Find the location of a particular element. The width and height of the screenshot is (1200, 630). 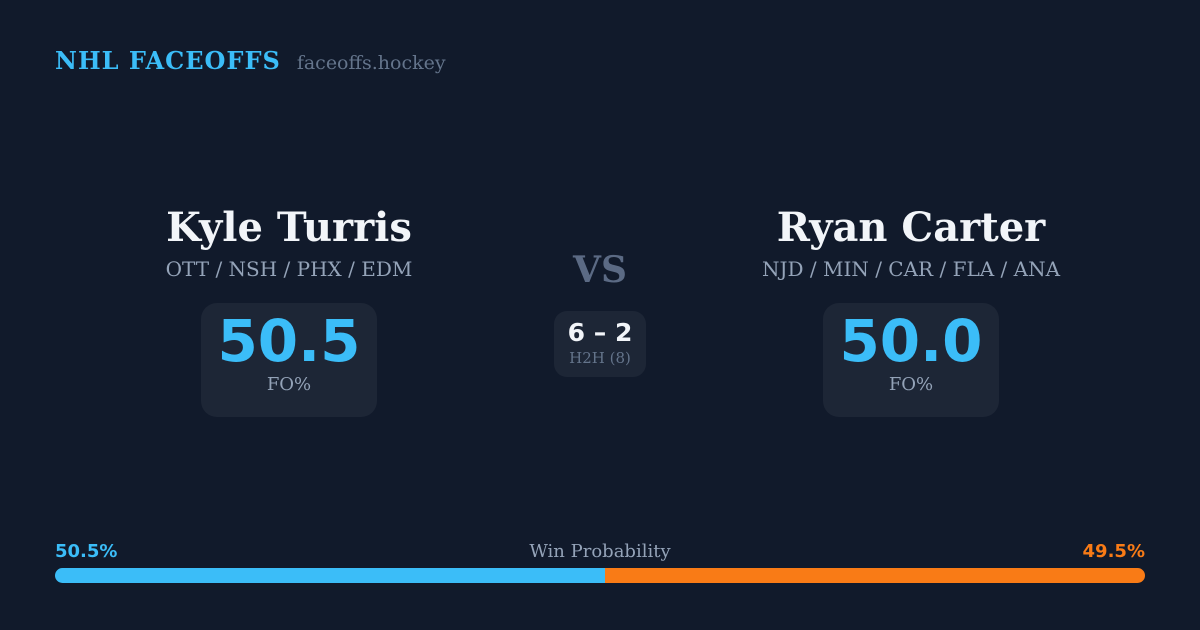

left-stat-value: 50.5 is located at coordinates (289, 341).